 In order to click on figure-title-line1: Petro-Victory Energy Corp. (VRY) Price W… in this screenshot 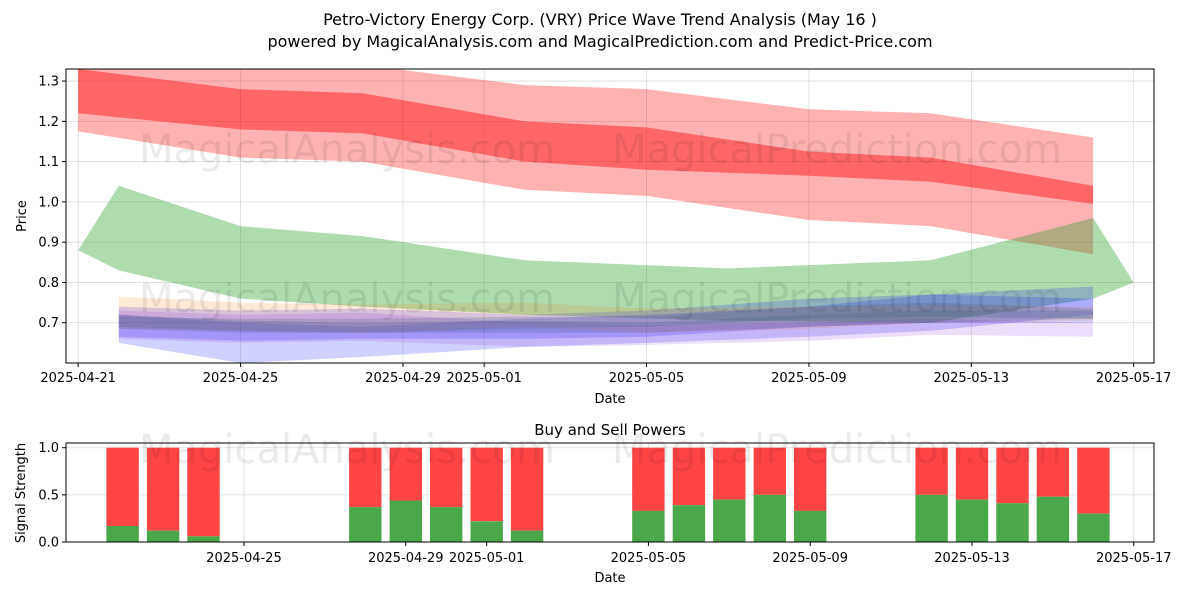, I will do `click(600, 19)`.